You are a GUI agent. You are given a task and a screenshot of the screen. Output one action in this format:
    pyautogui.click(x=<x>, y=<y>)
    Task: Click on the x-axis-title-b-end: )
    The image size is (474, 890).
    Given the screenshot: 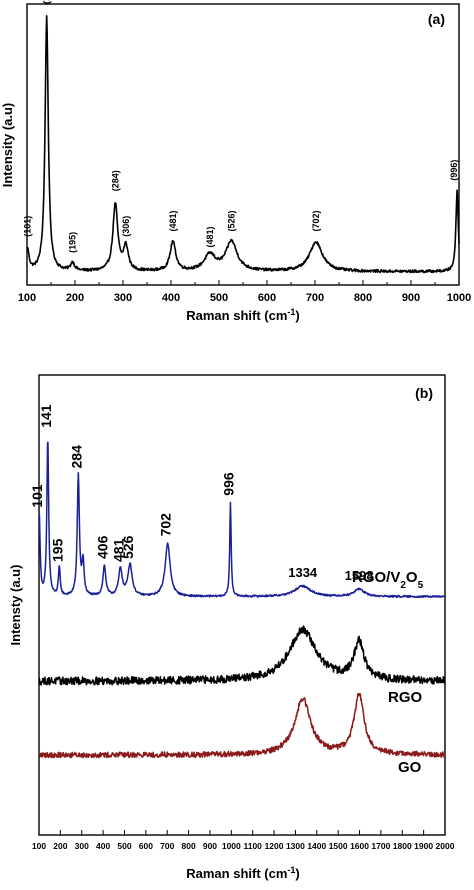 What is the action you would take?
    pyautogui.click(x=297, y=873)
    